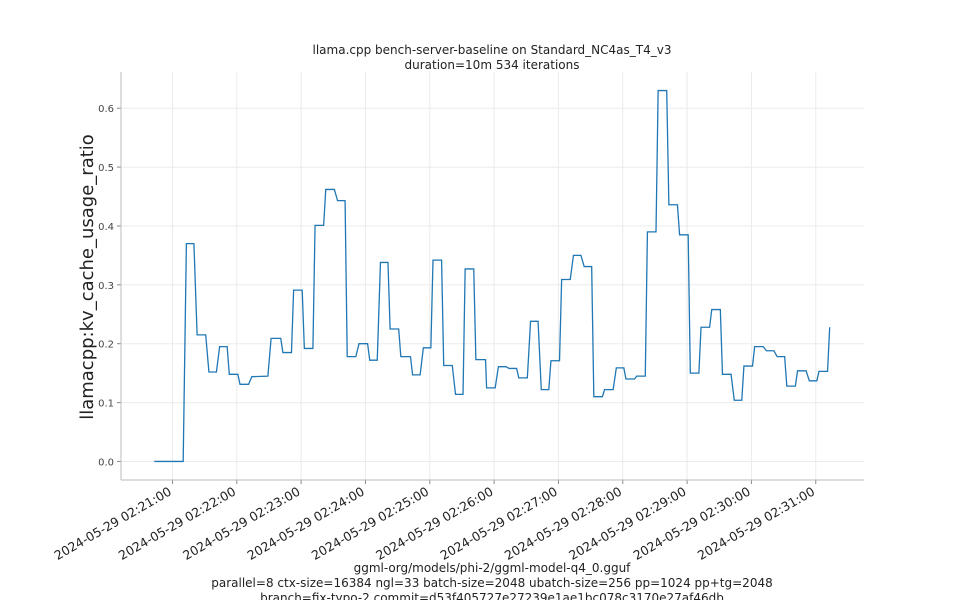 The width and height of the screenshot is (960, 600). What do you see at coordinates (498, 523) in the screenshot?
I see `x-tick-label: 2024-05-29 02:27:00` at bounding box center [498, 523].